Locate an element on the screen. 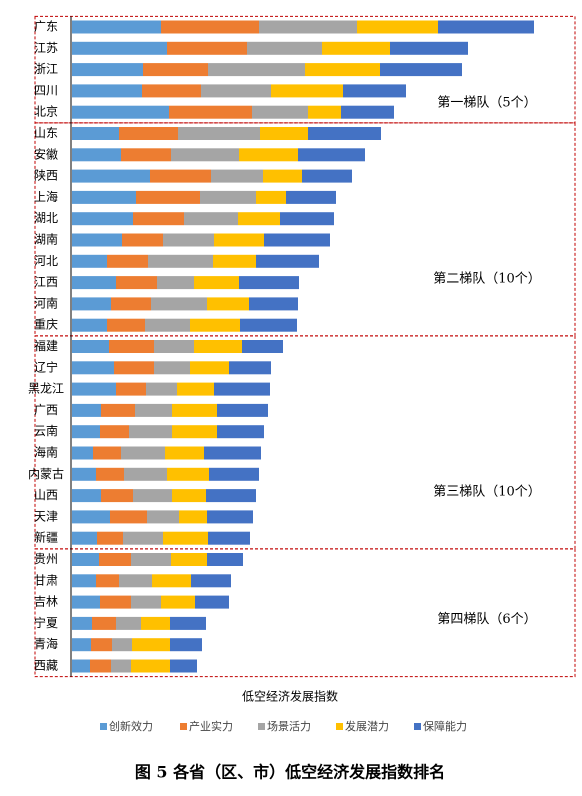 Image resolution: width=582 pixels, height=796 pixels. category-label: 山西 is located at coordinates (46, 495).